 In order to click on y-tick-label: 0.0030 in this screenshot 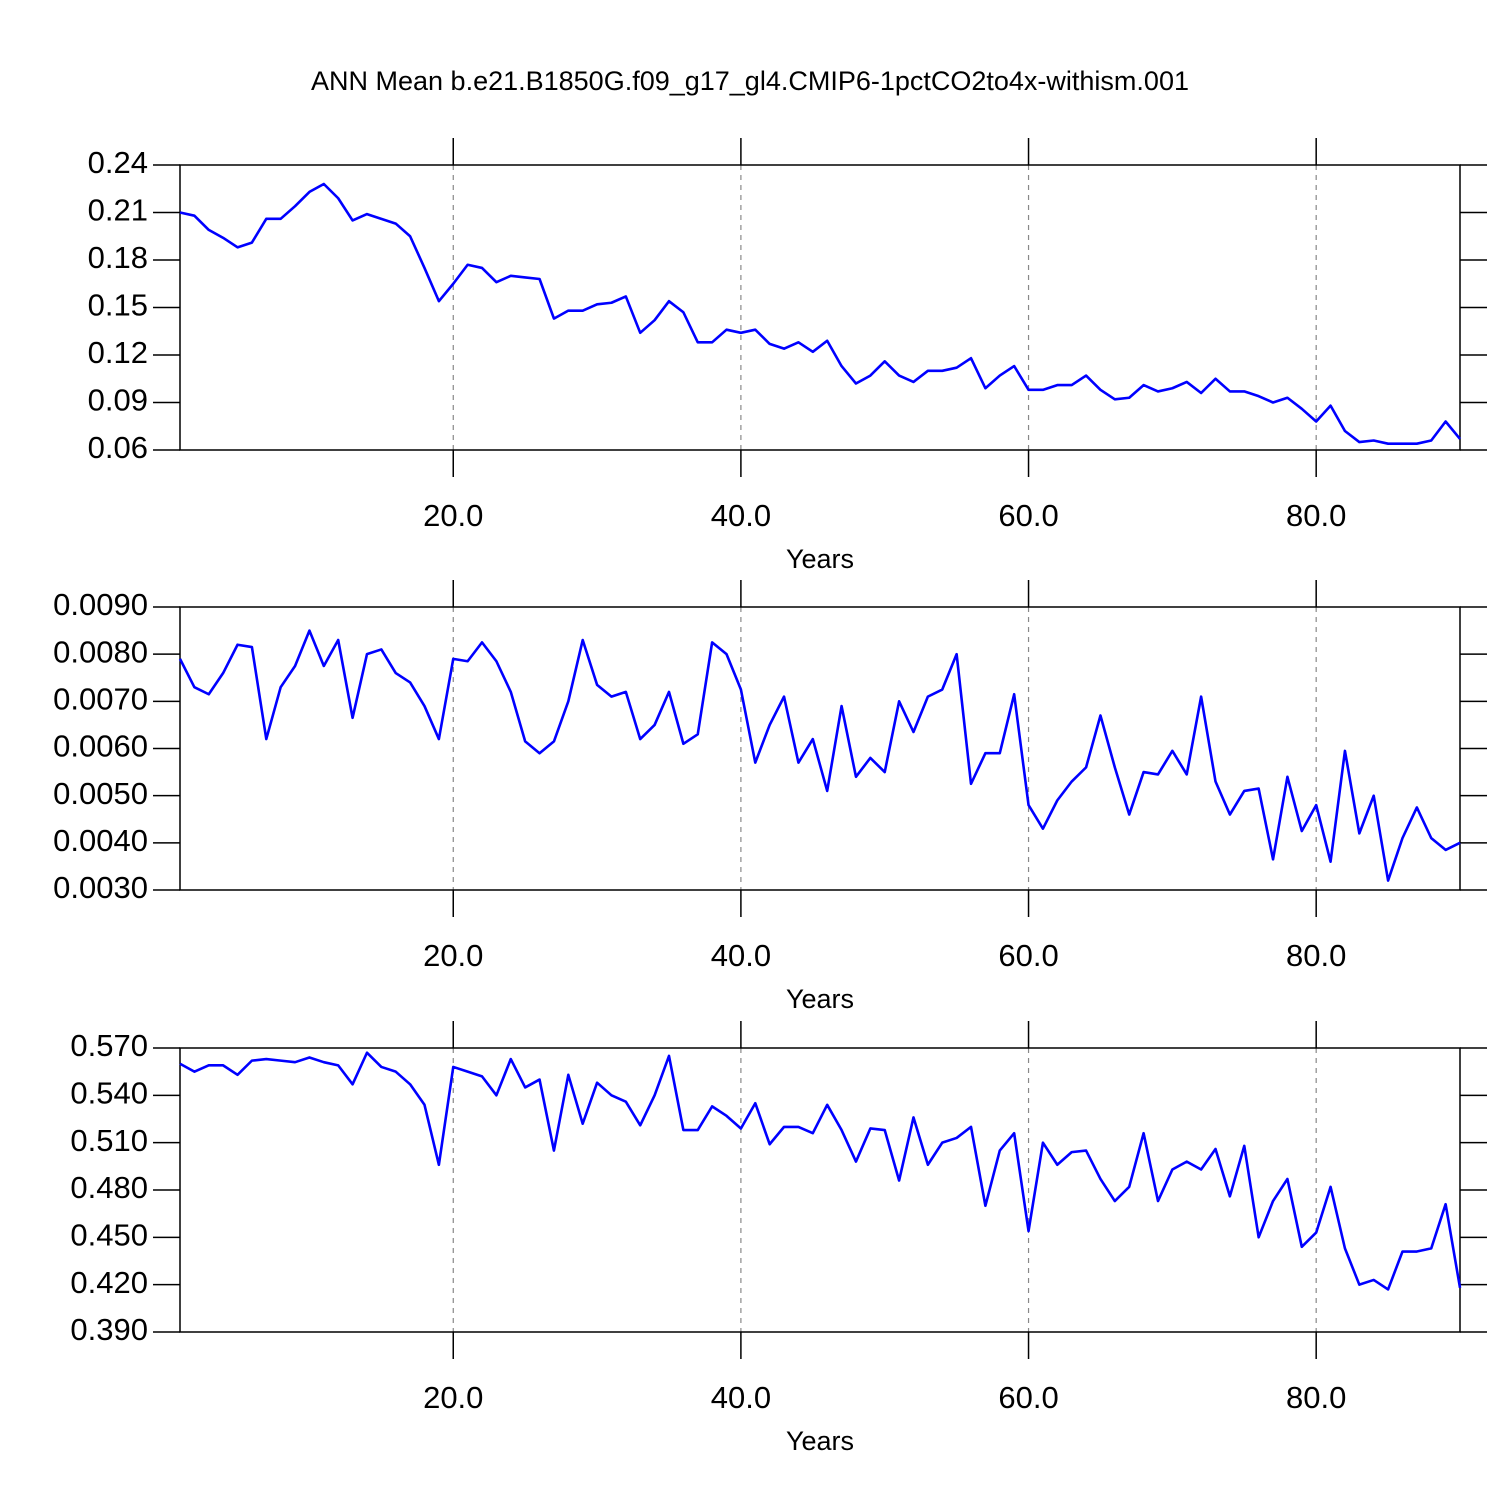, I will do `click(100, 887)`.